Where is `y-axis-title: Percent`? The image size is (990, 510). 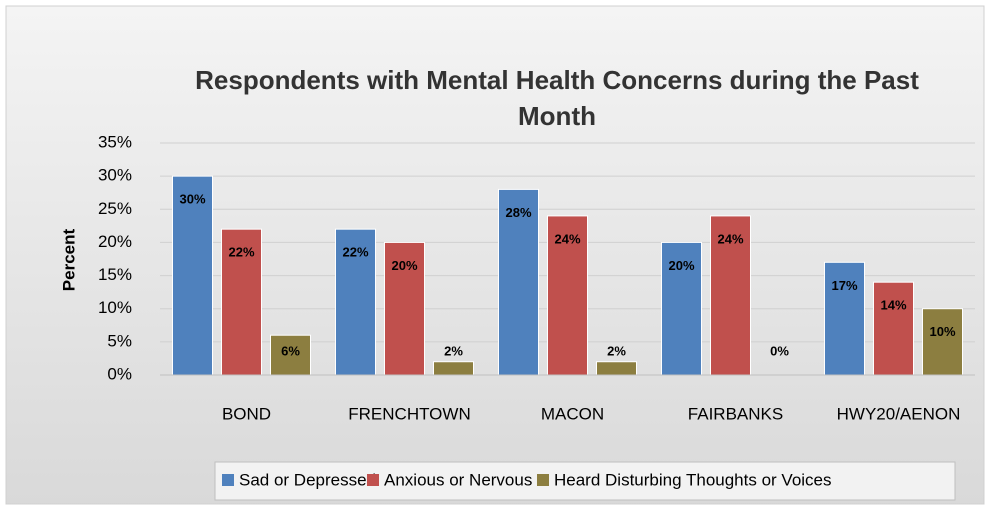 y-axis-title: Percent is located at coordinates (68, 259).